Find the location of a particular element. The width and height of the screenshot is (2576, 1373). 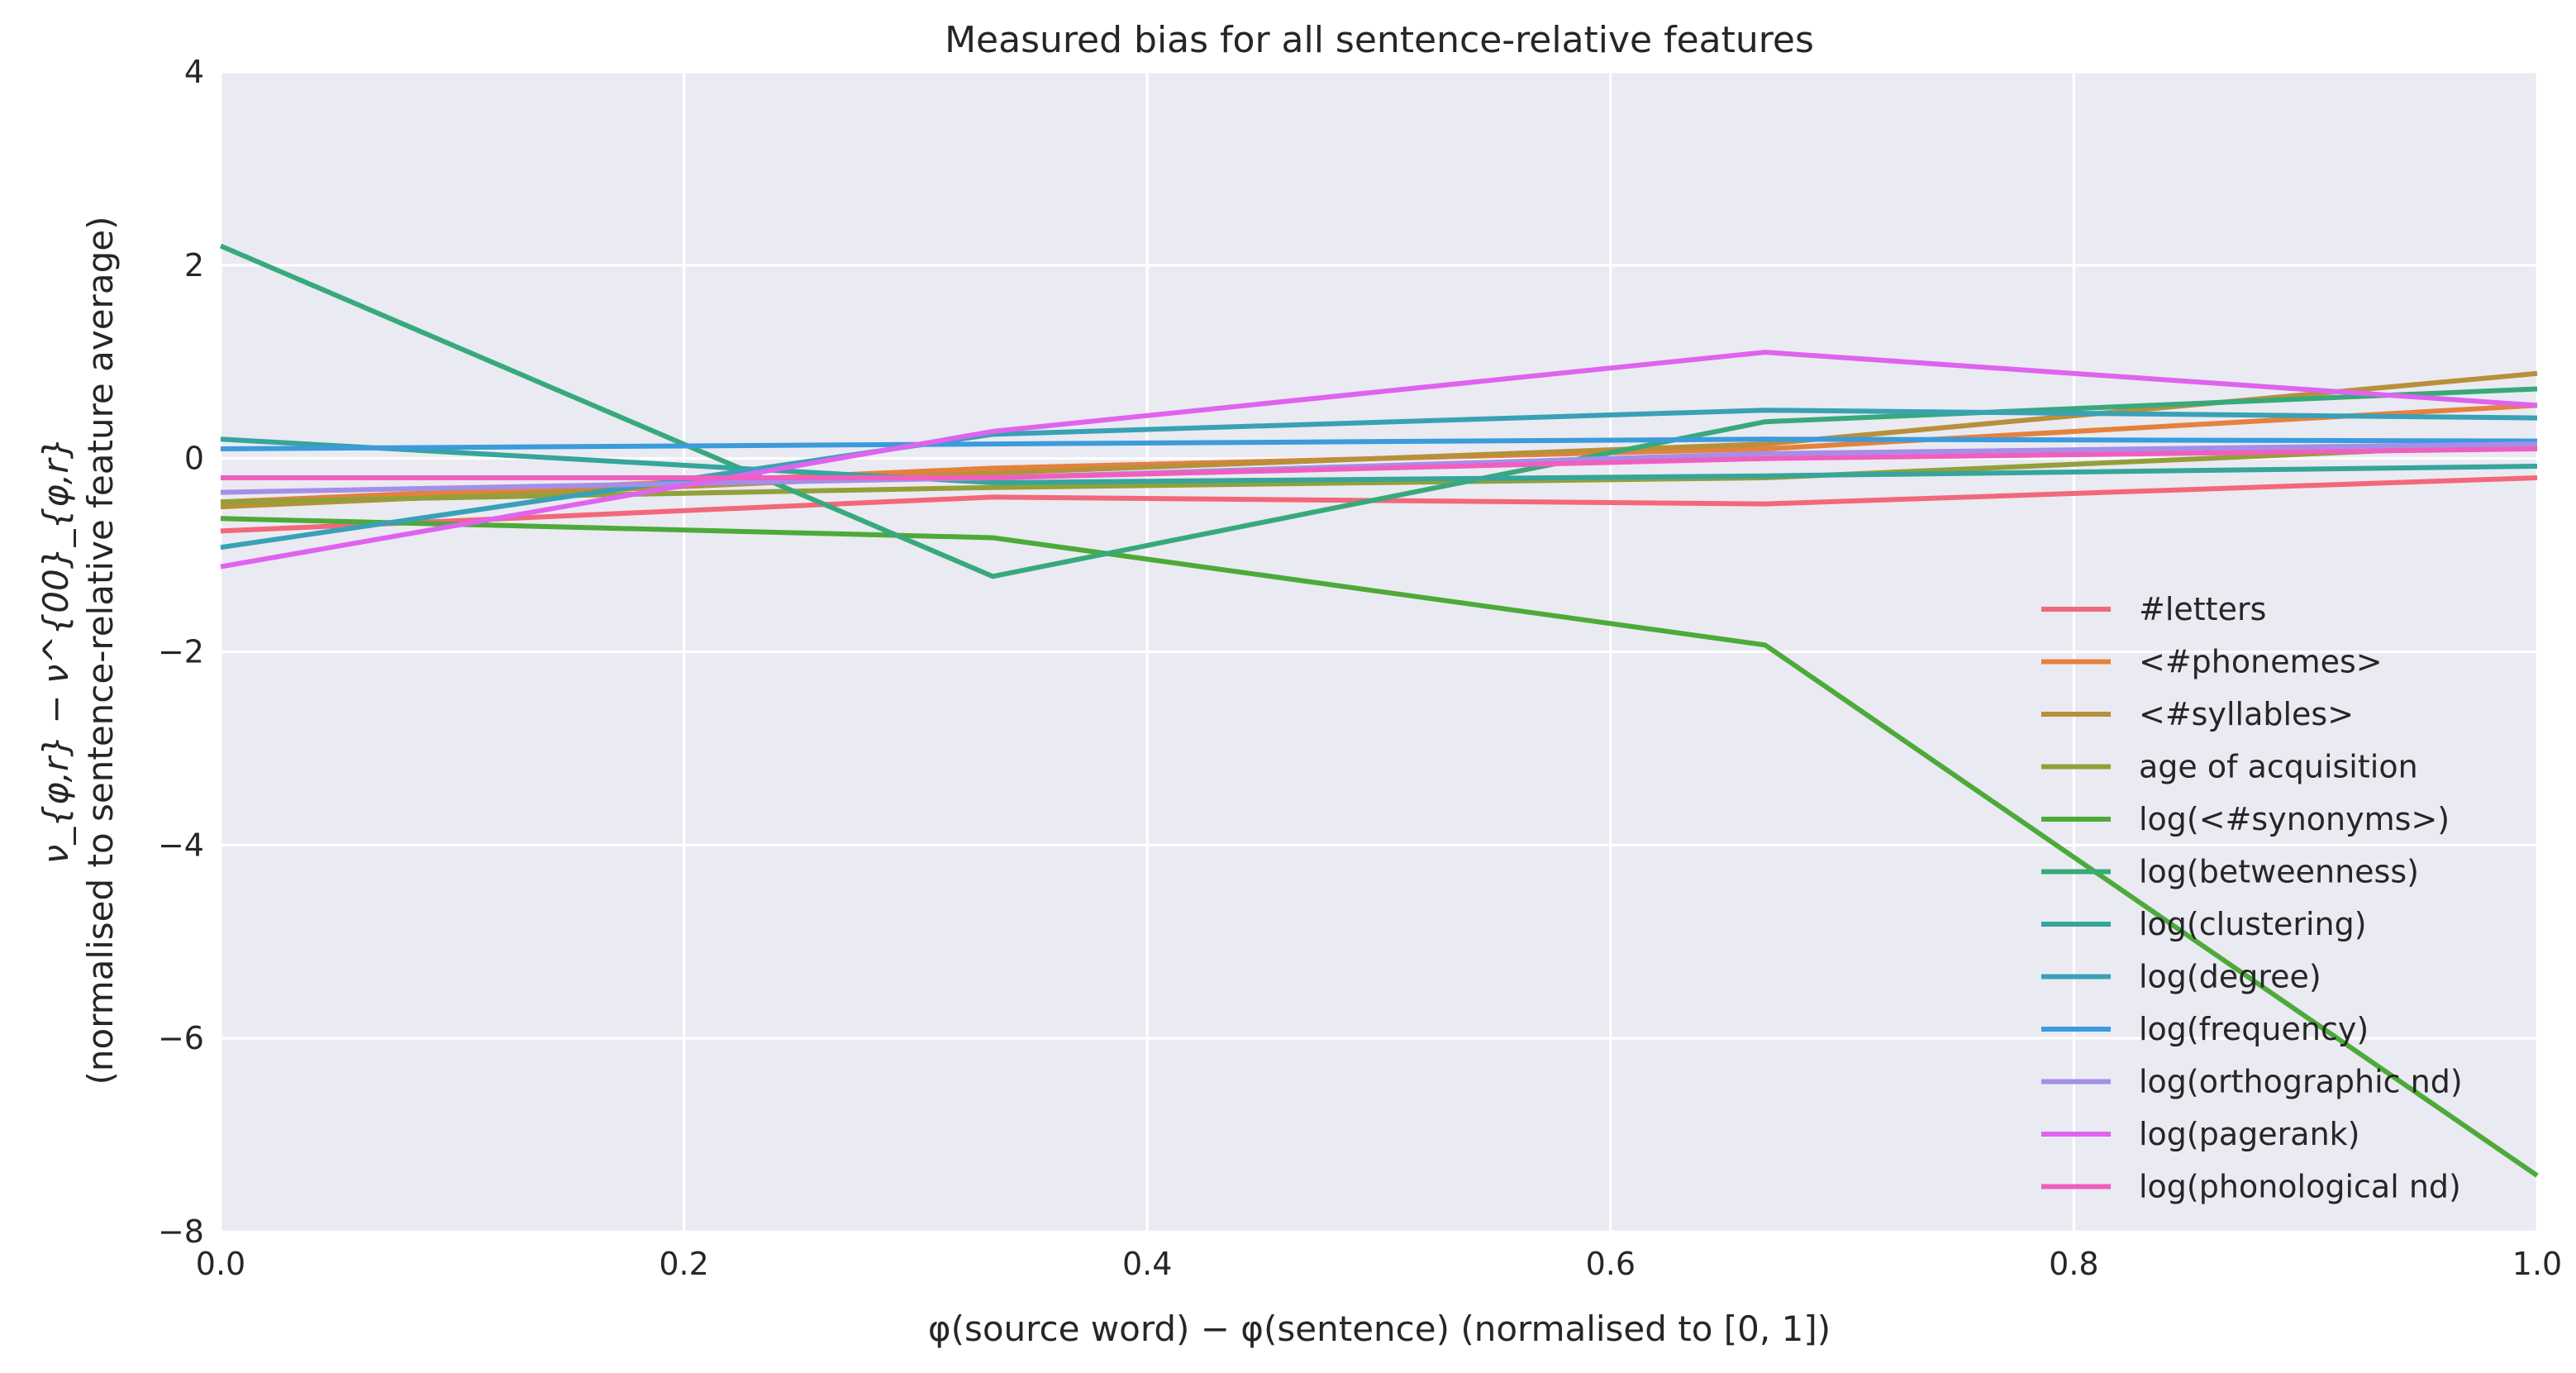

legend-label: log(orthographic nd) is located at coordinates (2301, 1082).